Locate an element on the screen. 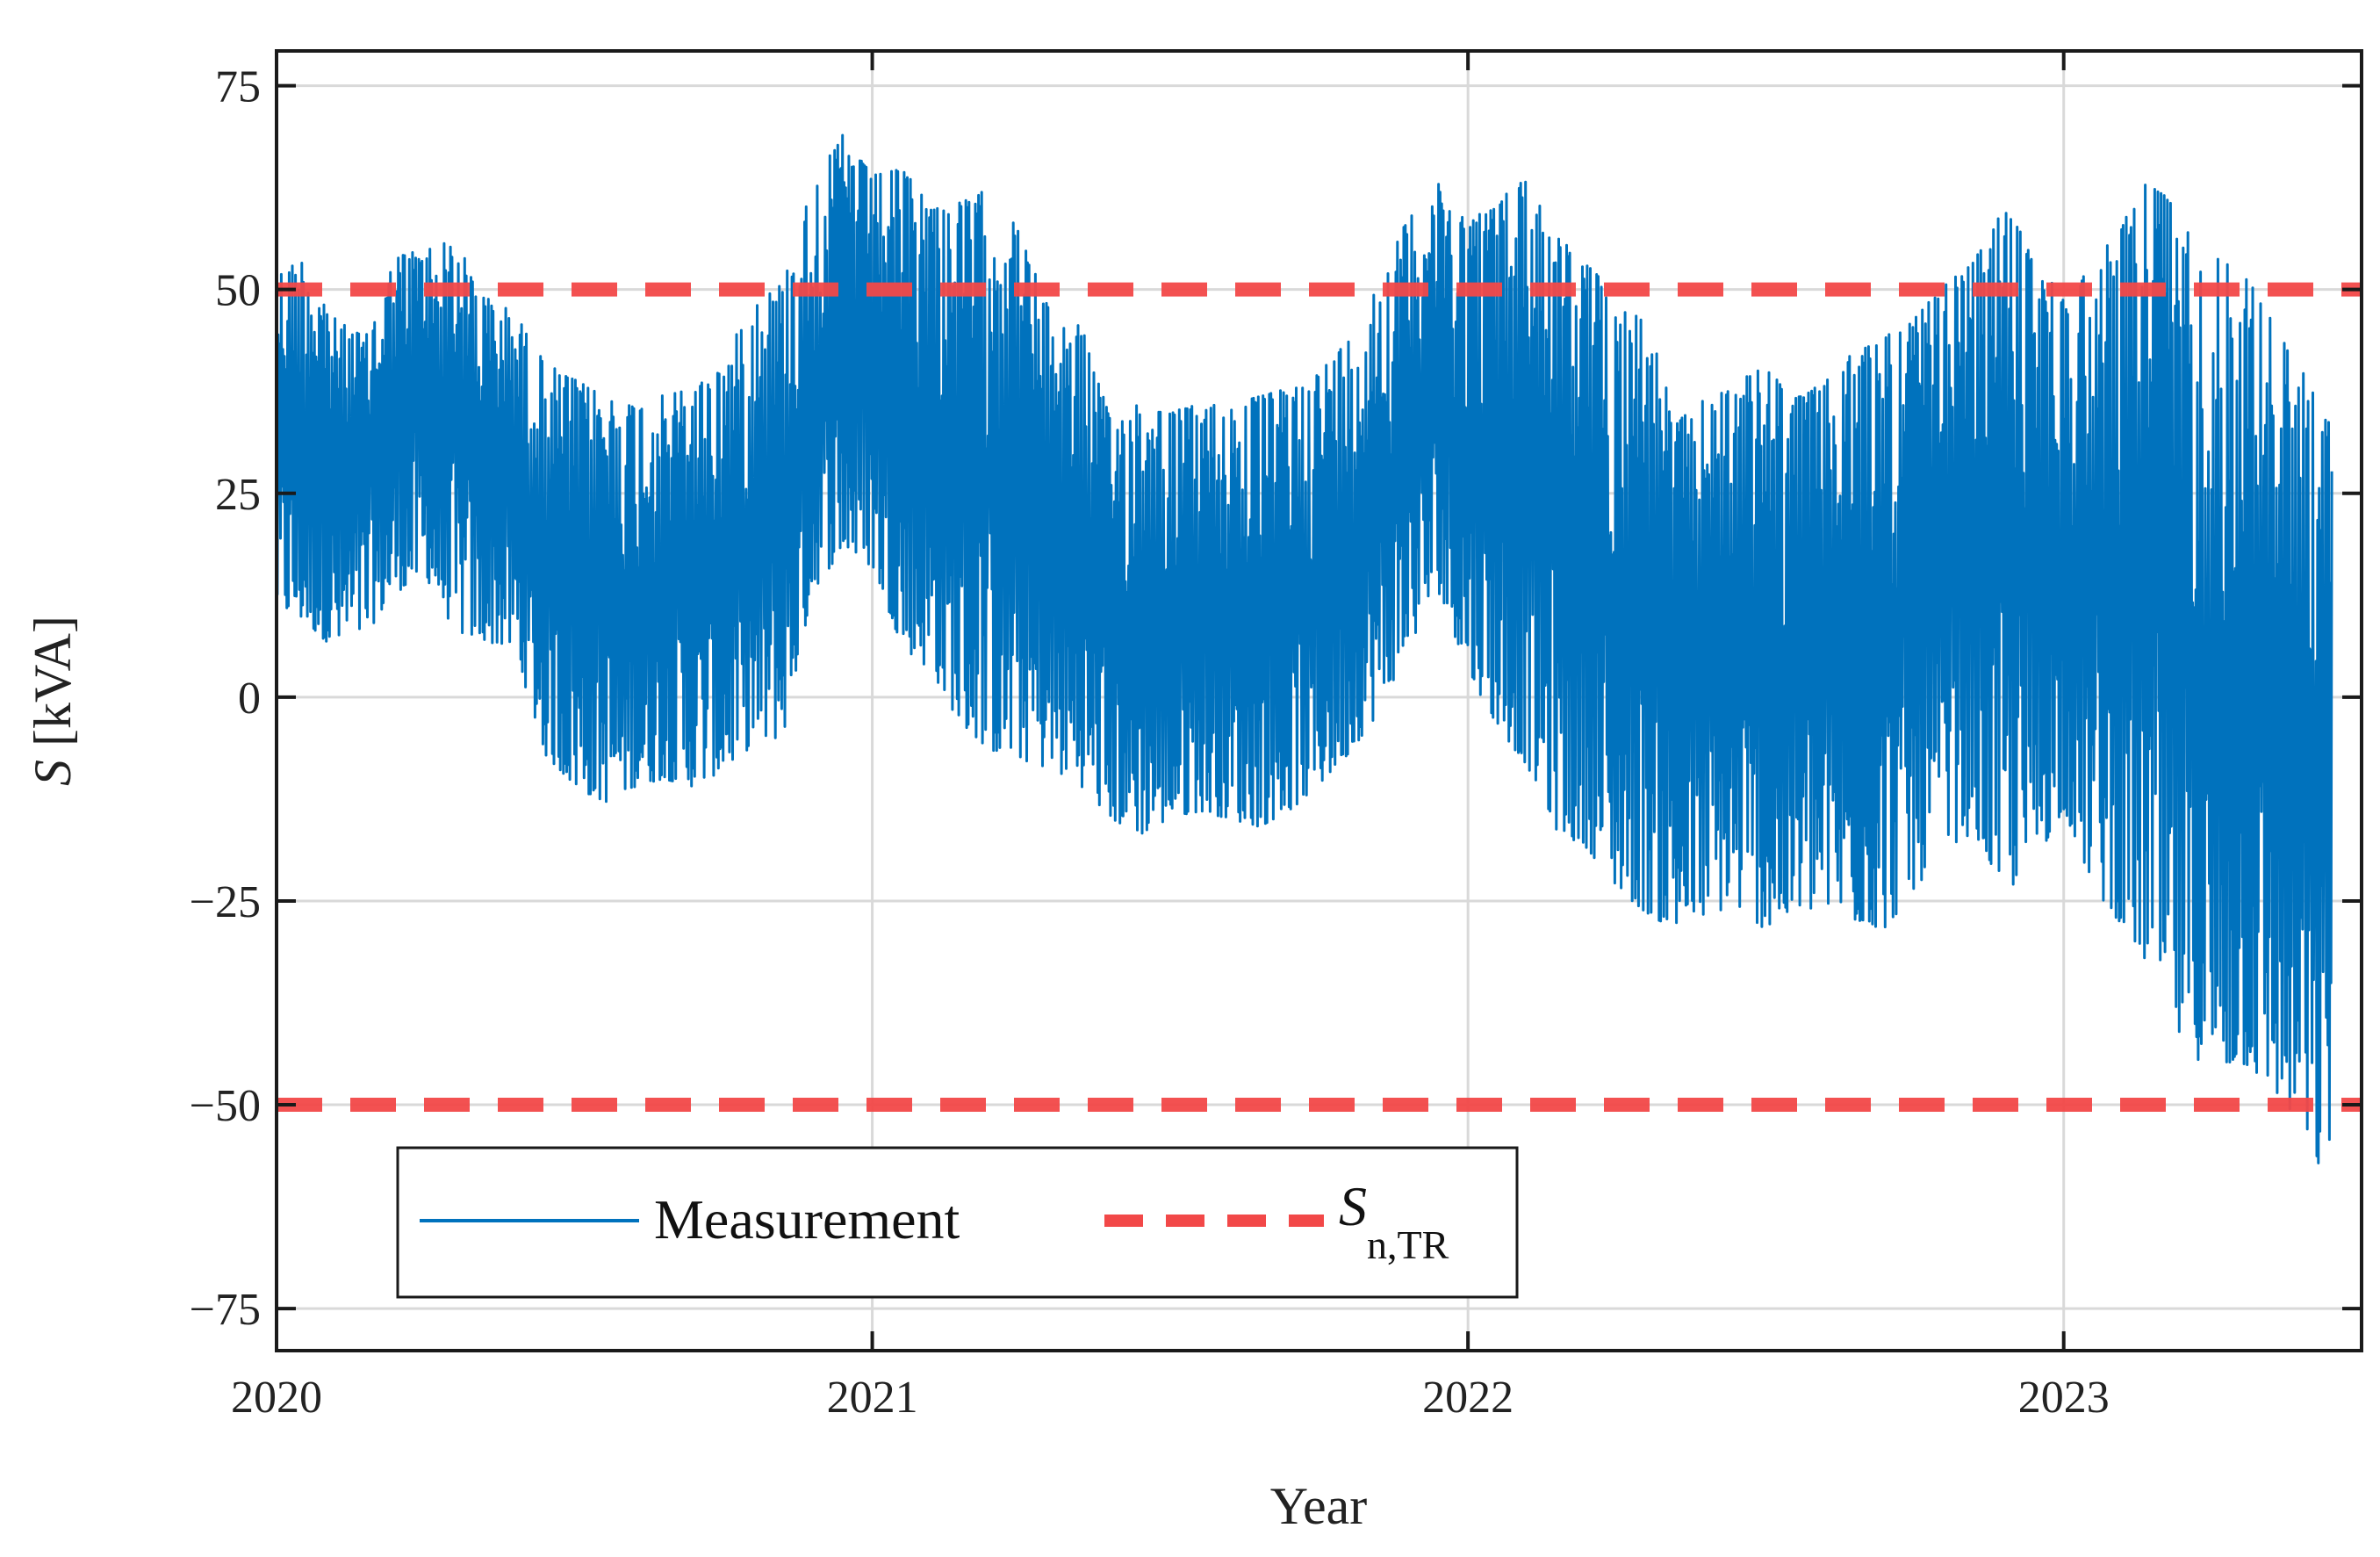  y-axis-label: S [kVA] is located at coordinates (53, 701).